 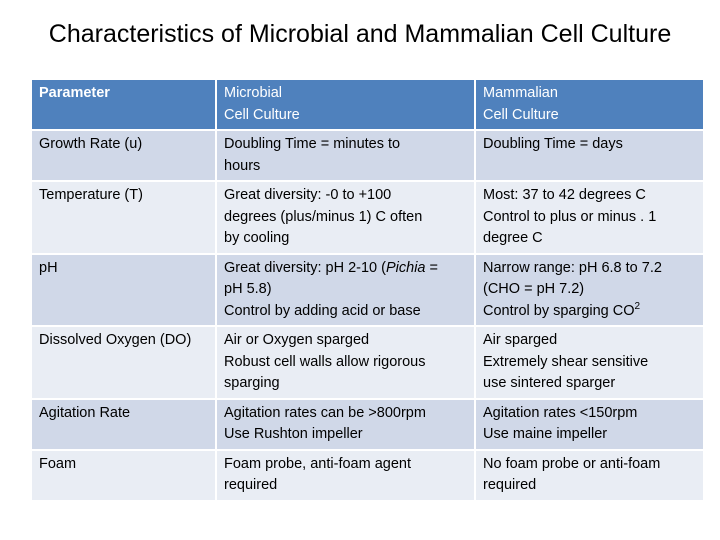 What do you see at coordinates (589, 475) in the screenshot?
I see `cell-mammalian: No foam probe or anti-foam required` at bounding box center [589, 475].